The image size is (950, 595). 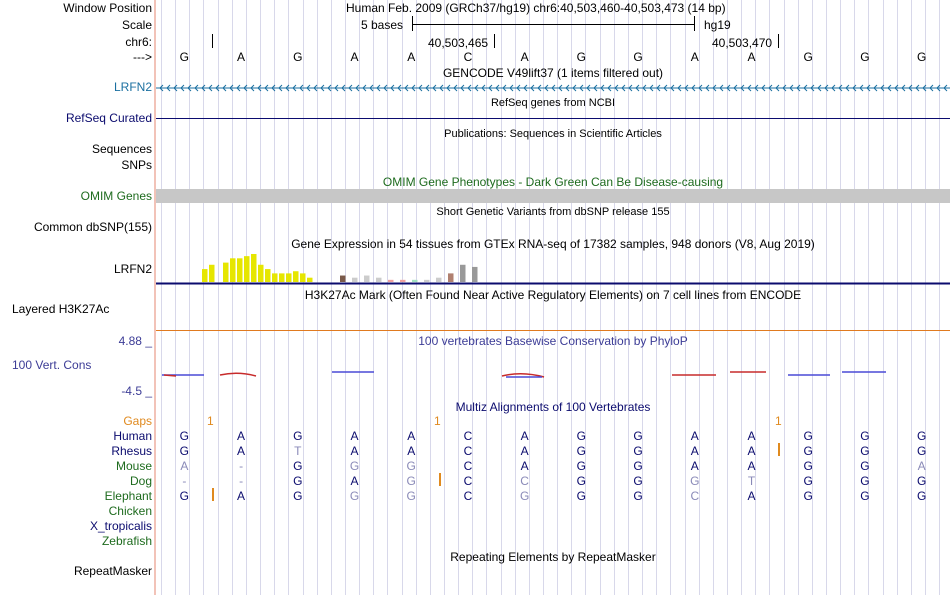 What do you see at coordinates (112, 571) in the screenshot?
I see `track-label-repeatmasker: RepeatMasker` at bounding box center [112, 571].